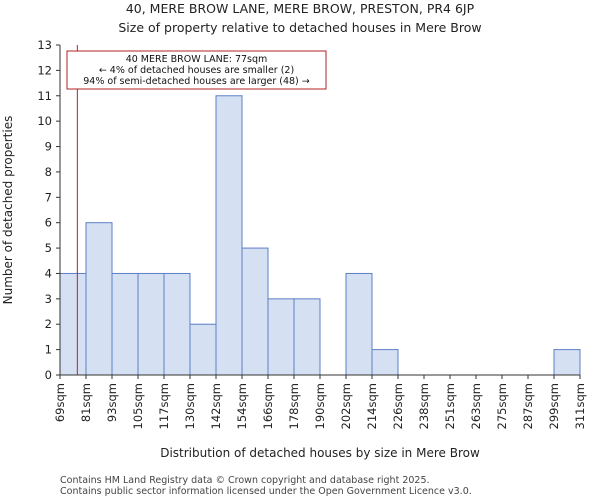  What do you see at coordinates (294, 406) in the screenshot?
I see `x-tick-label: 178sqm` at bounding box center [294, 406].